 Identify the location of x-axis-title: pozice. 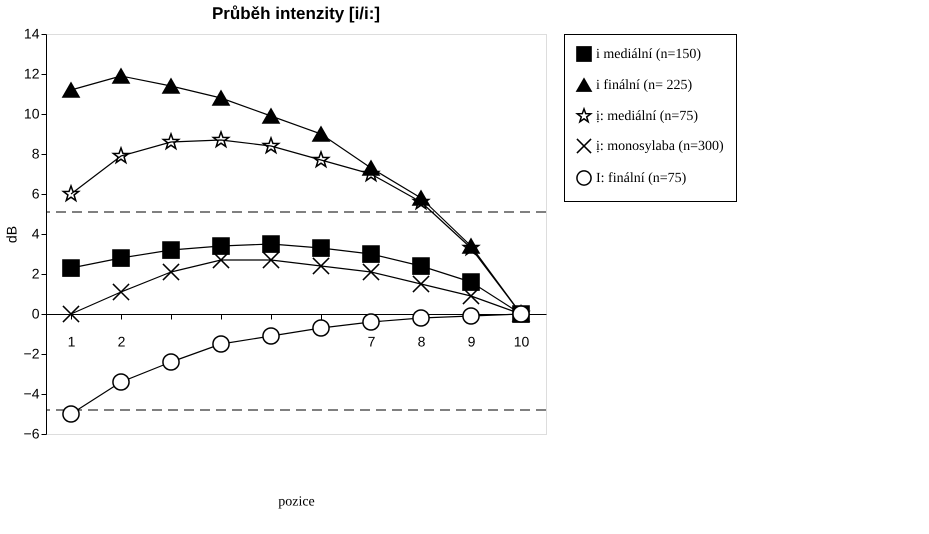
(296, 502).